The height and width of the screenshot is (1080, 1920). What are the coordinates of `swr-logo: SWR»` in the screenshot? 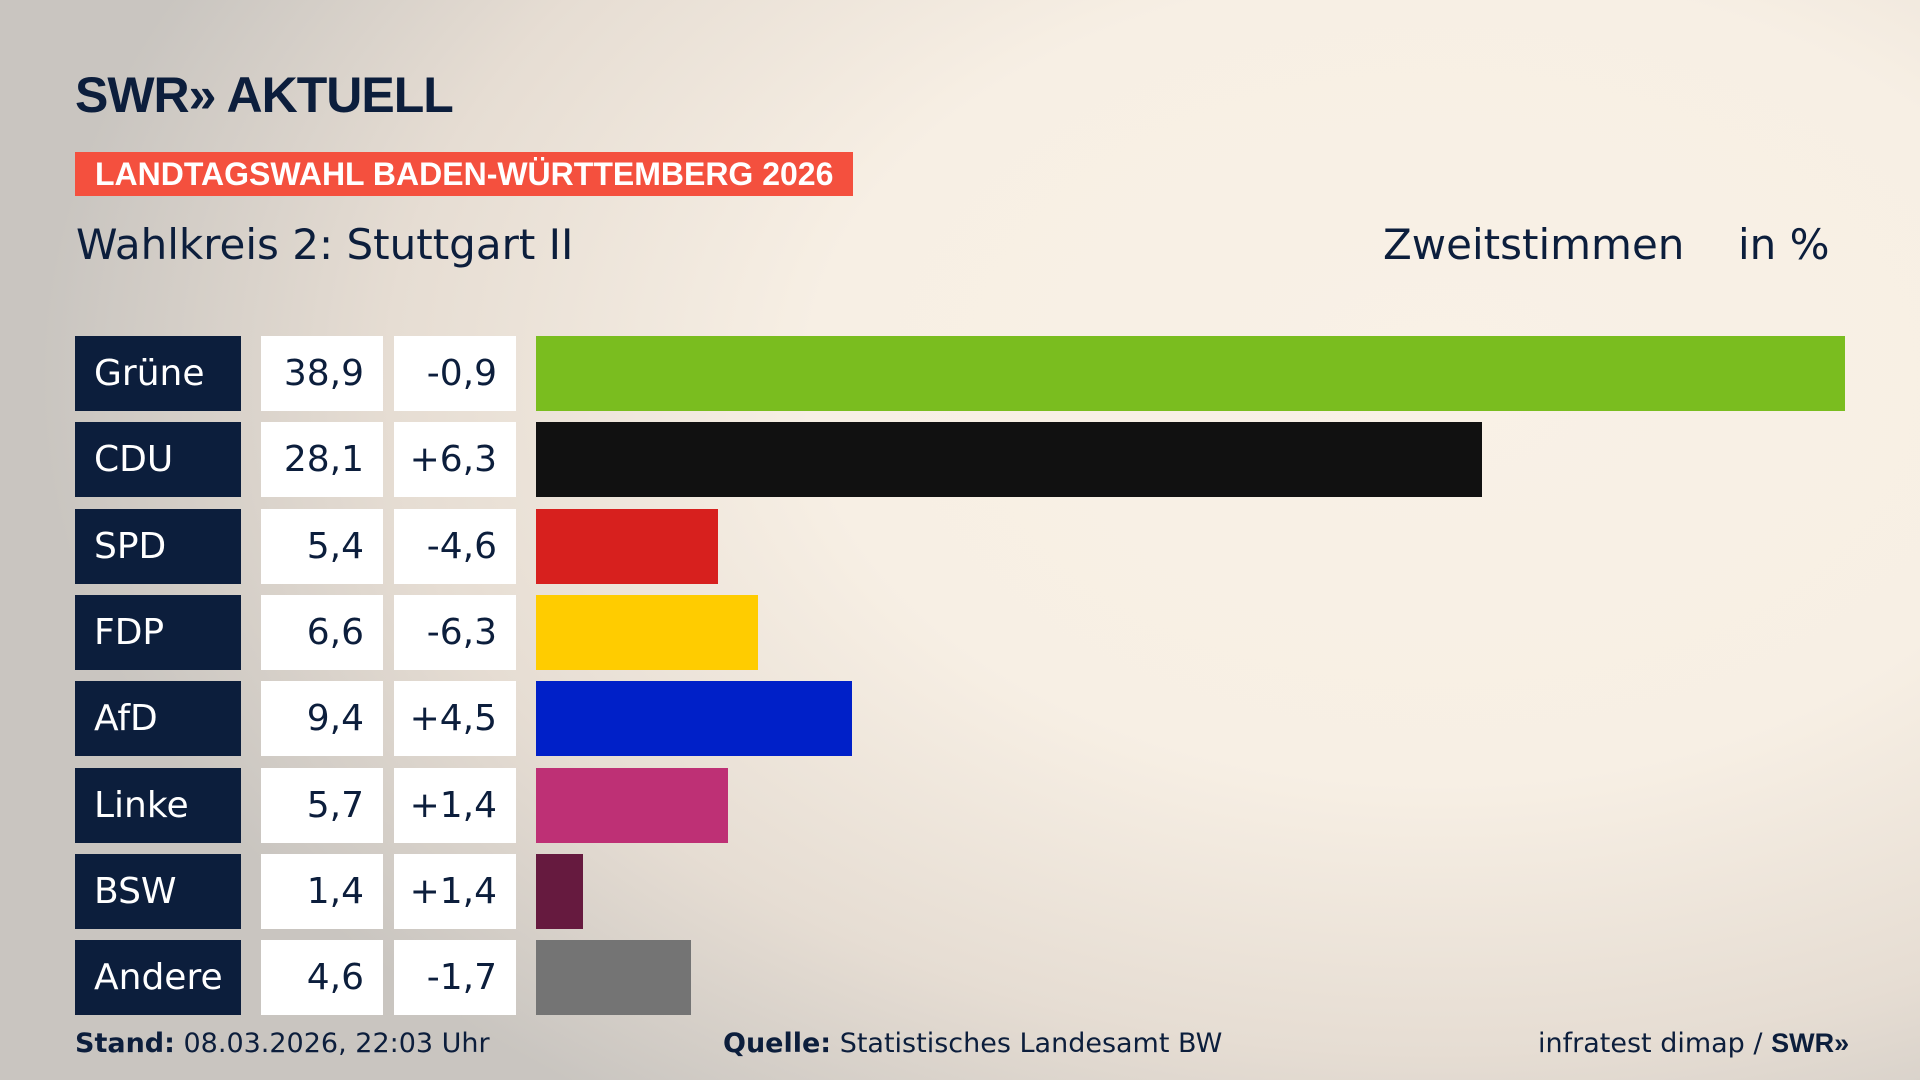 It's located at (1810, 1043).